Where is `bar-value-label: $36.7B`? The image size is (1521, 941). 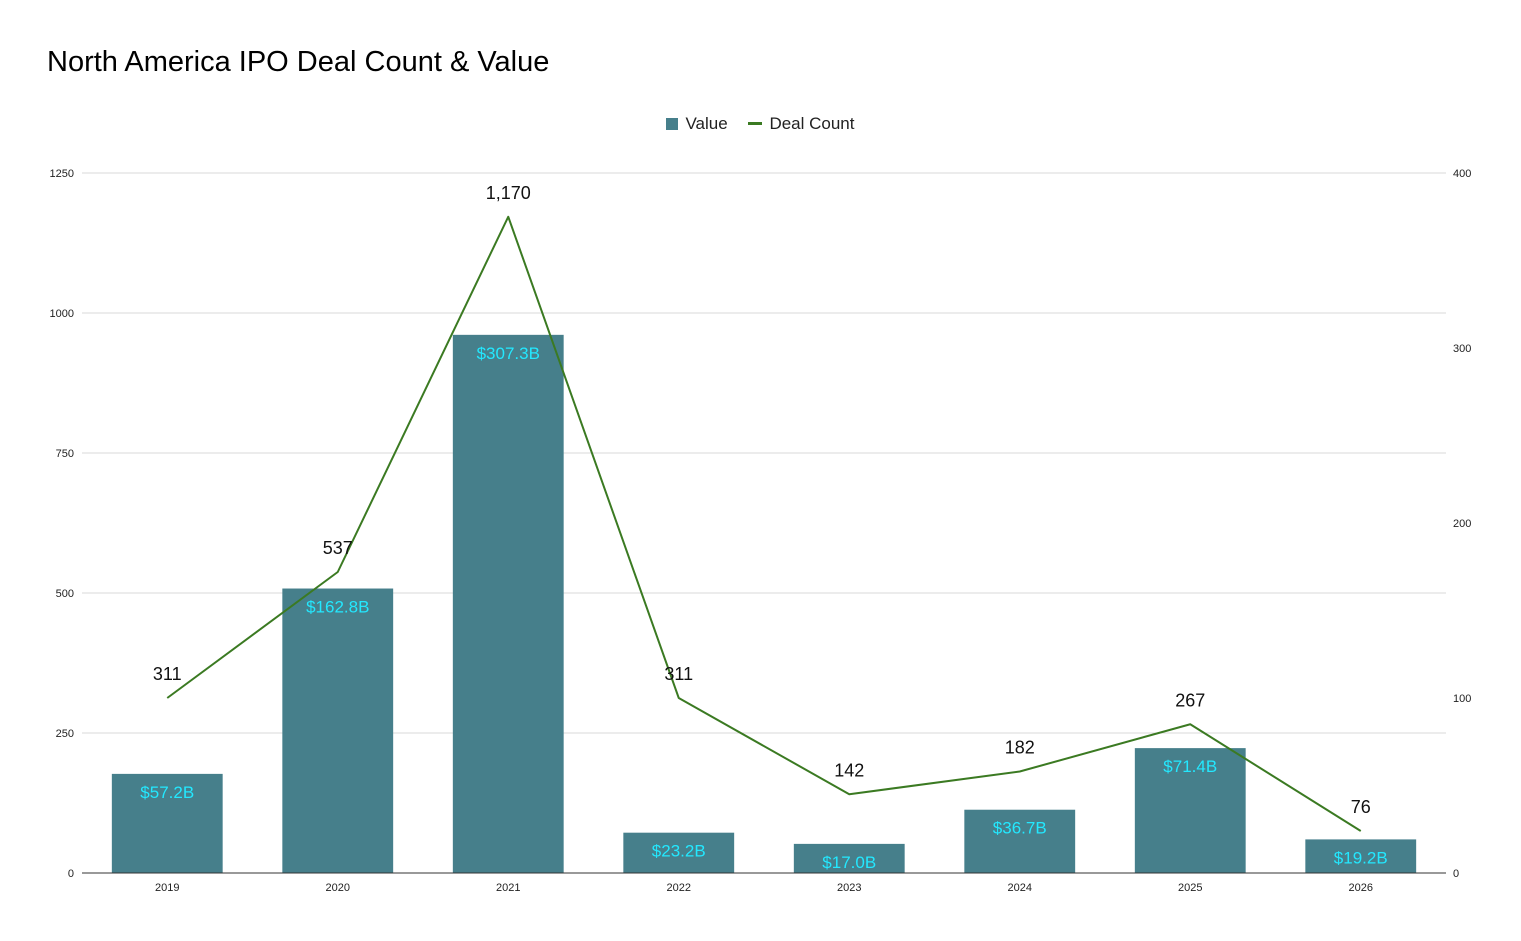
bar-value-label: $36.7B is located at coordinates (1020, 828).